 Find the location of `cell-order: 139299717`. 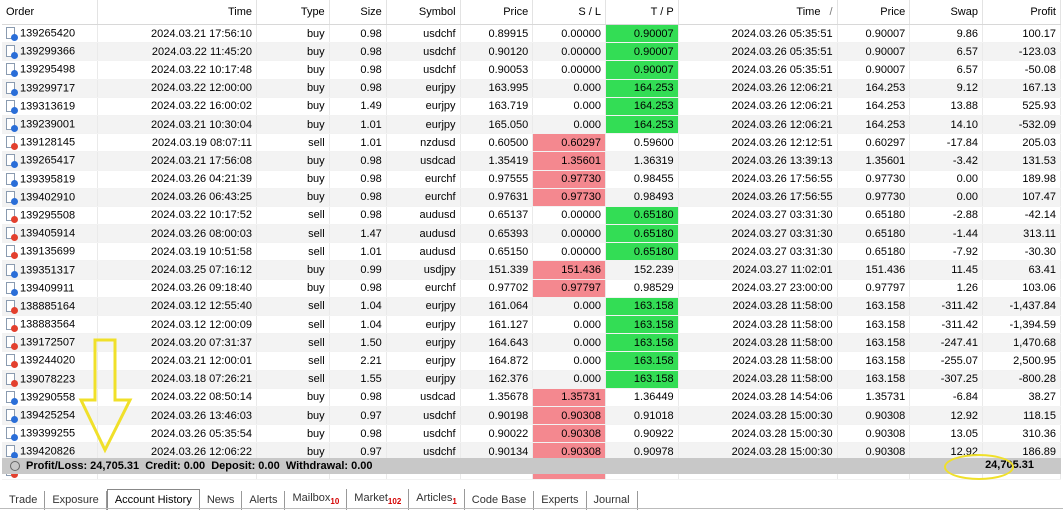

cell-order: 139299717 is located at coordinates (50, 88).